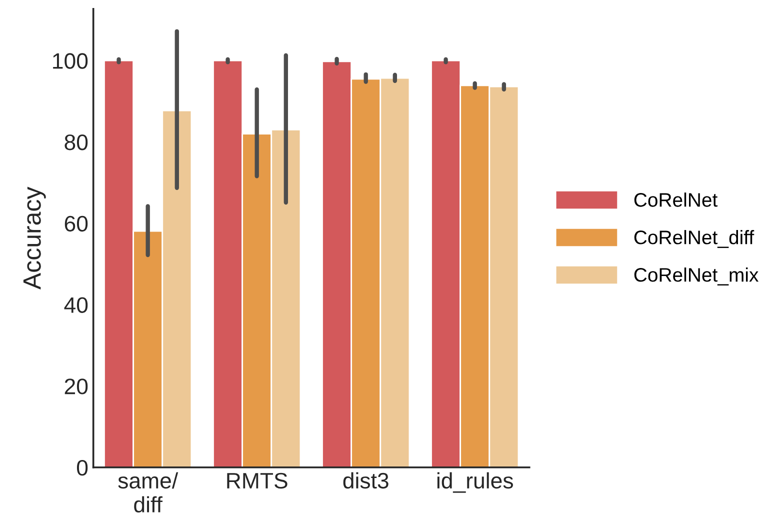  I want to click on y-tick-label: 40, so click(76, 305).